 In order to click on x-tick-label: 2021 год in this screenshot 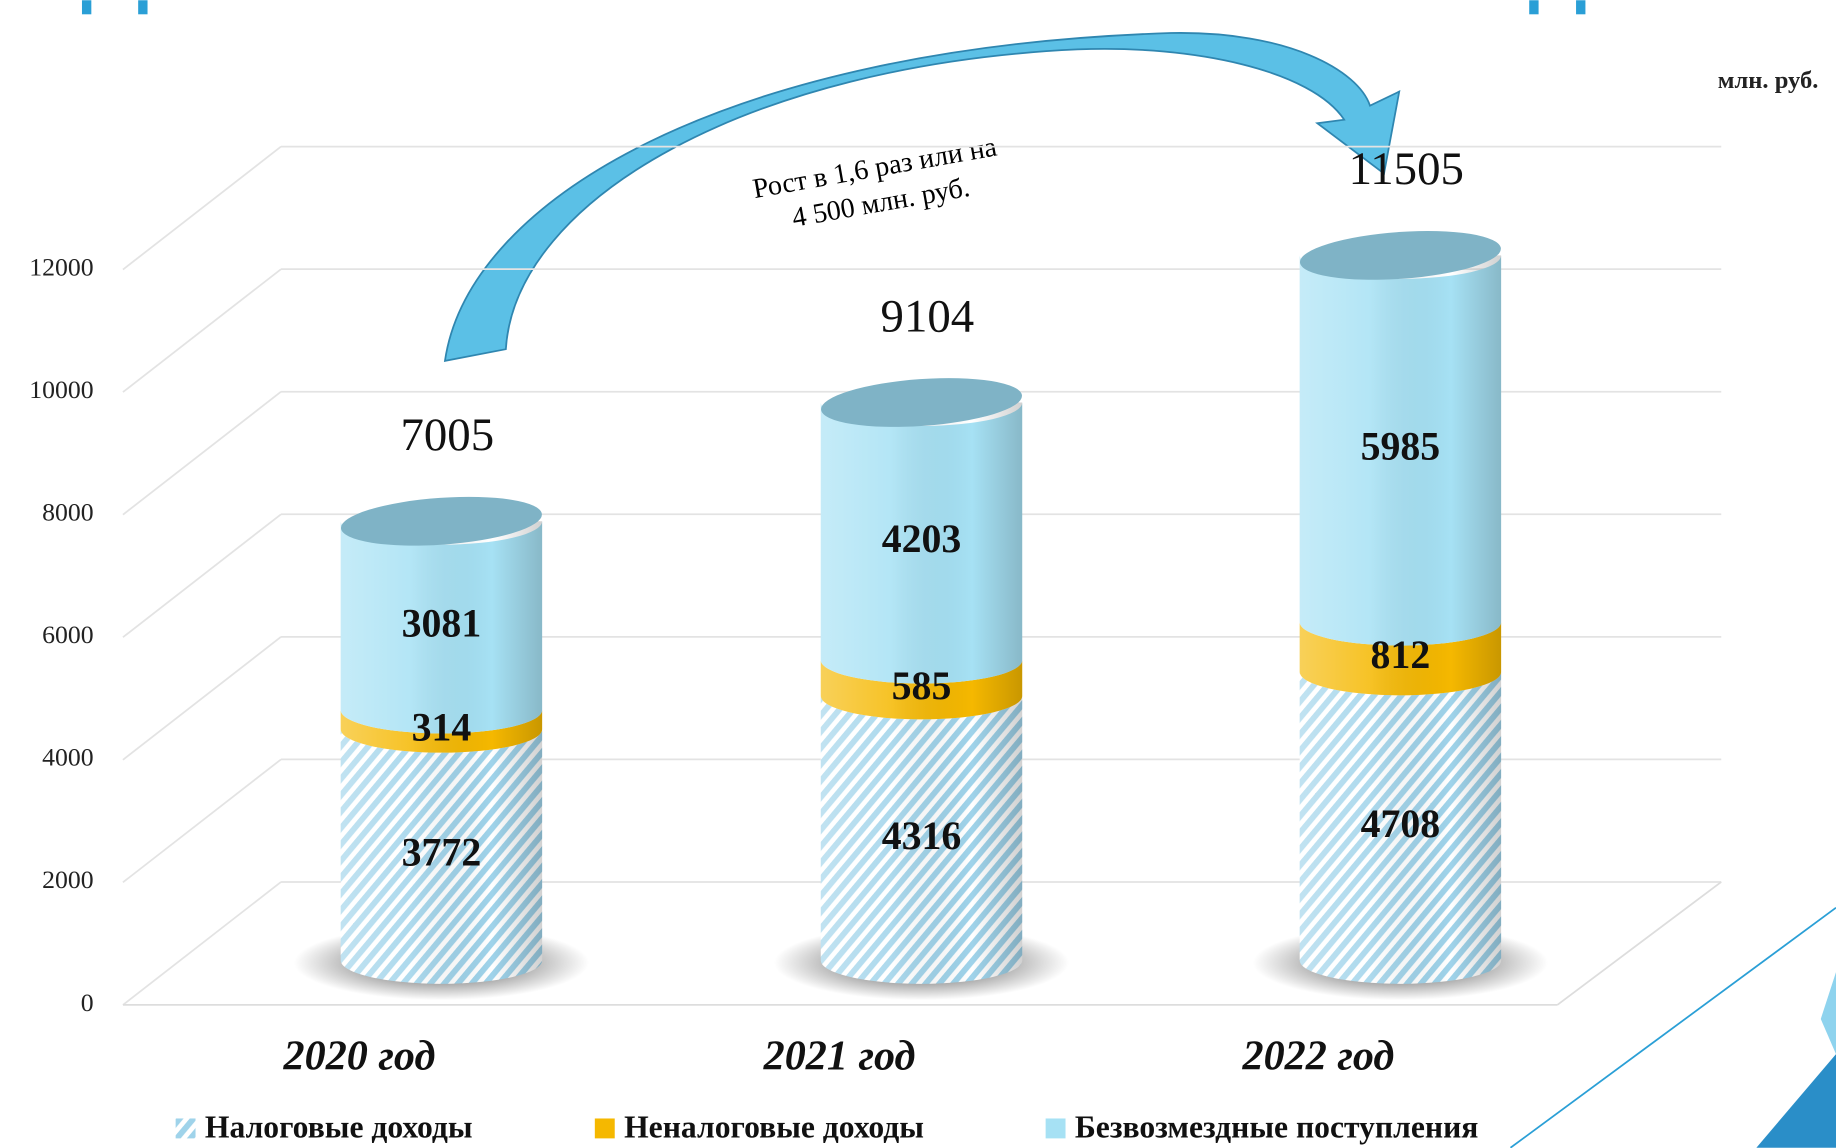, I will do `click(839, 1056)`.